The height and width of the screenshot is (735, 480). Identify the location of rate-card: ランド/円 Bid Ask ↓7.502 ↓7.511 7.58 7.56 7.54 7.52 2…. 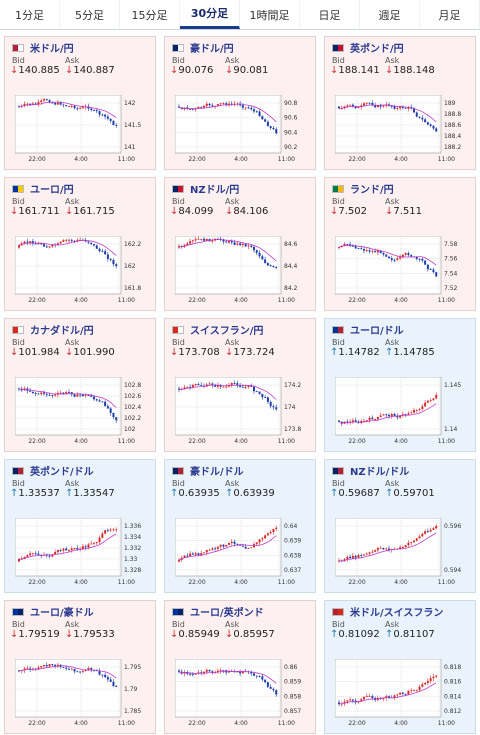
(400, 244).